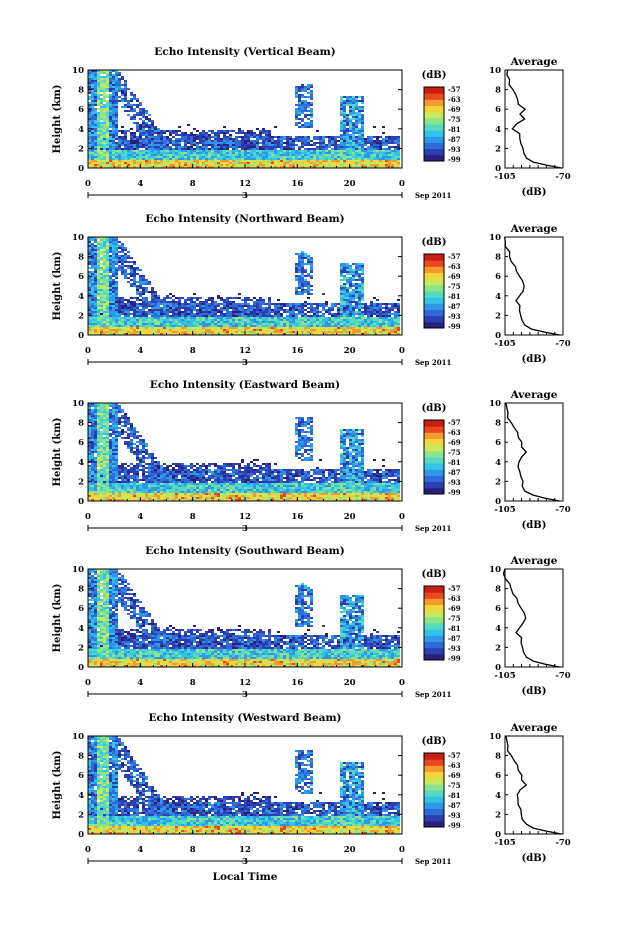 The height and width of the screenshot is (929, 619). I want to click on colorbar-tick-label: -87, so click(454, 638).